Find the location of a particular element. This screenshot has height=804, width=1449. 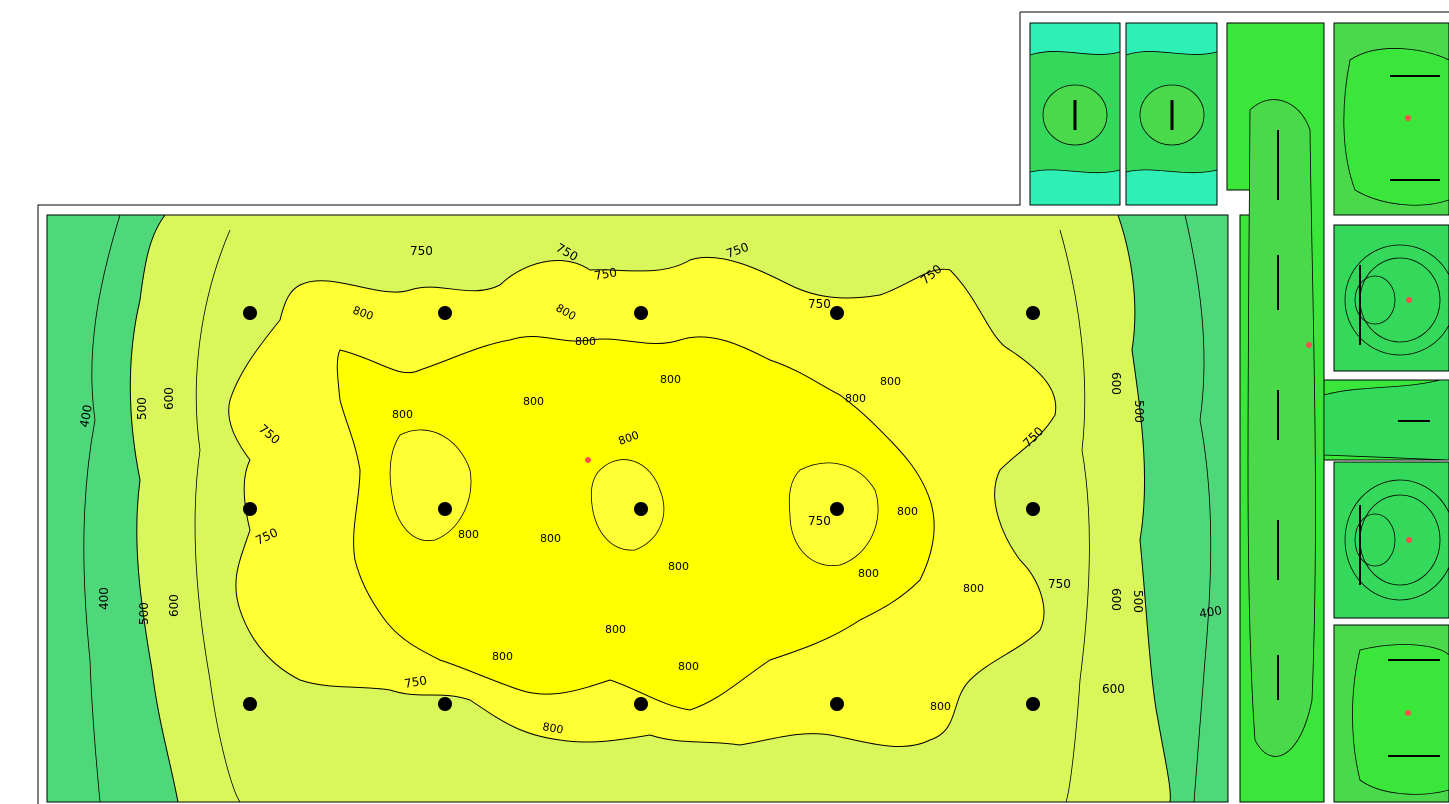

connector-zone is located at coordinates (1386, 420).